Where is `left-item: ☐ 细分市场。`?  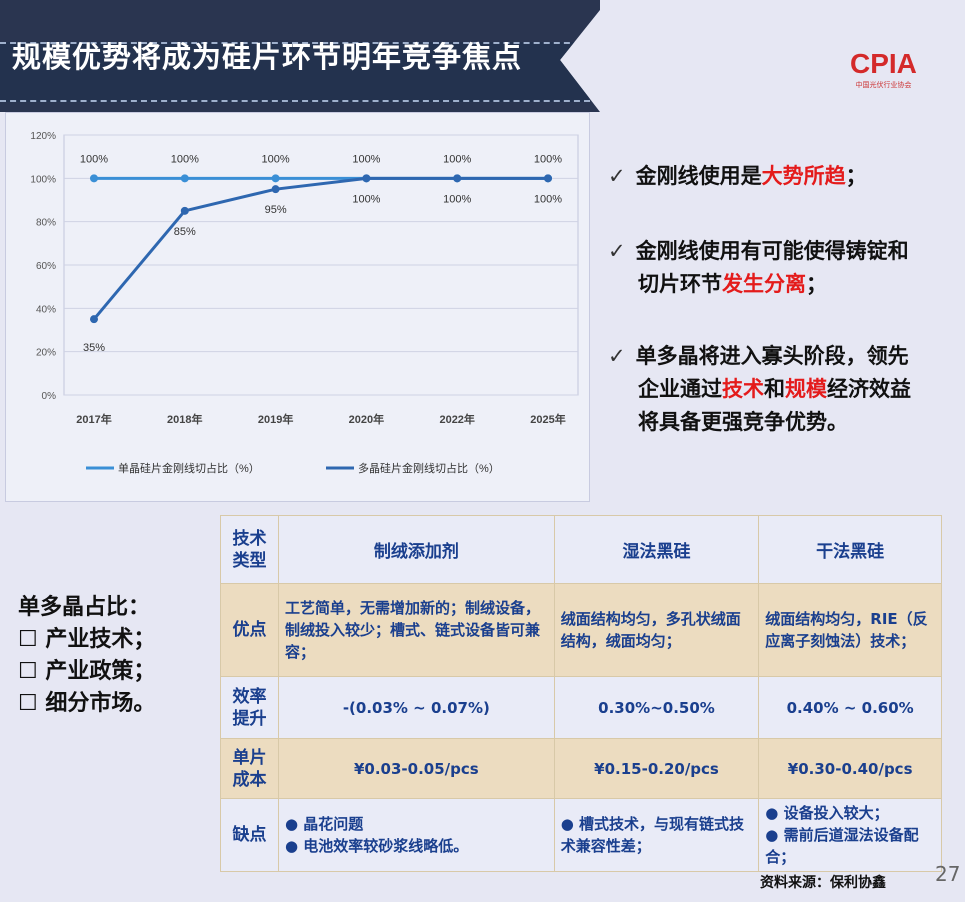 left-item: ☐ 细分市场。 is located at coordinates (87, 703).